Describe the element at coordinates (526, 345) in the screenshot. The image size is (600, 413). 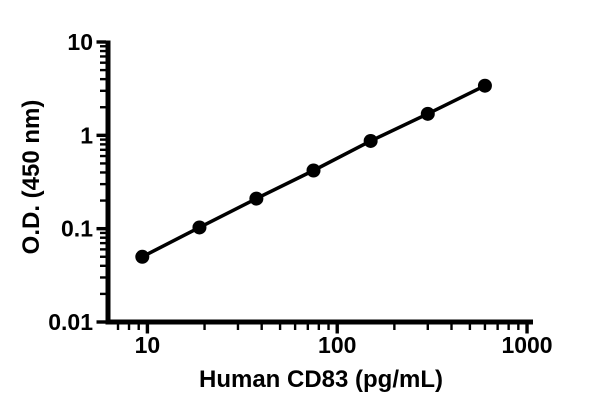
I see `x-tick-label: 1000` at that location.